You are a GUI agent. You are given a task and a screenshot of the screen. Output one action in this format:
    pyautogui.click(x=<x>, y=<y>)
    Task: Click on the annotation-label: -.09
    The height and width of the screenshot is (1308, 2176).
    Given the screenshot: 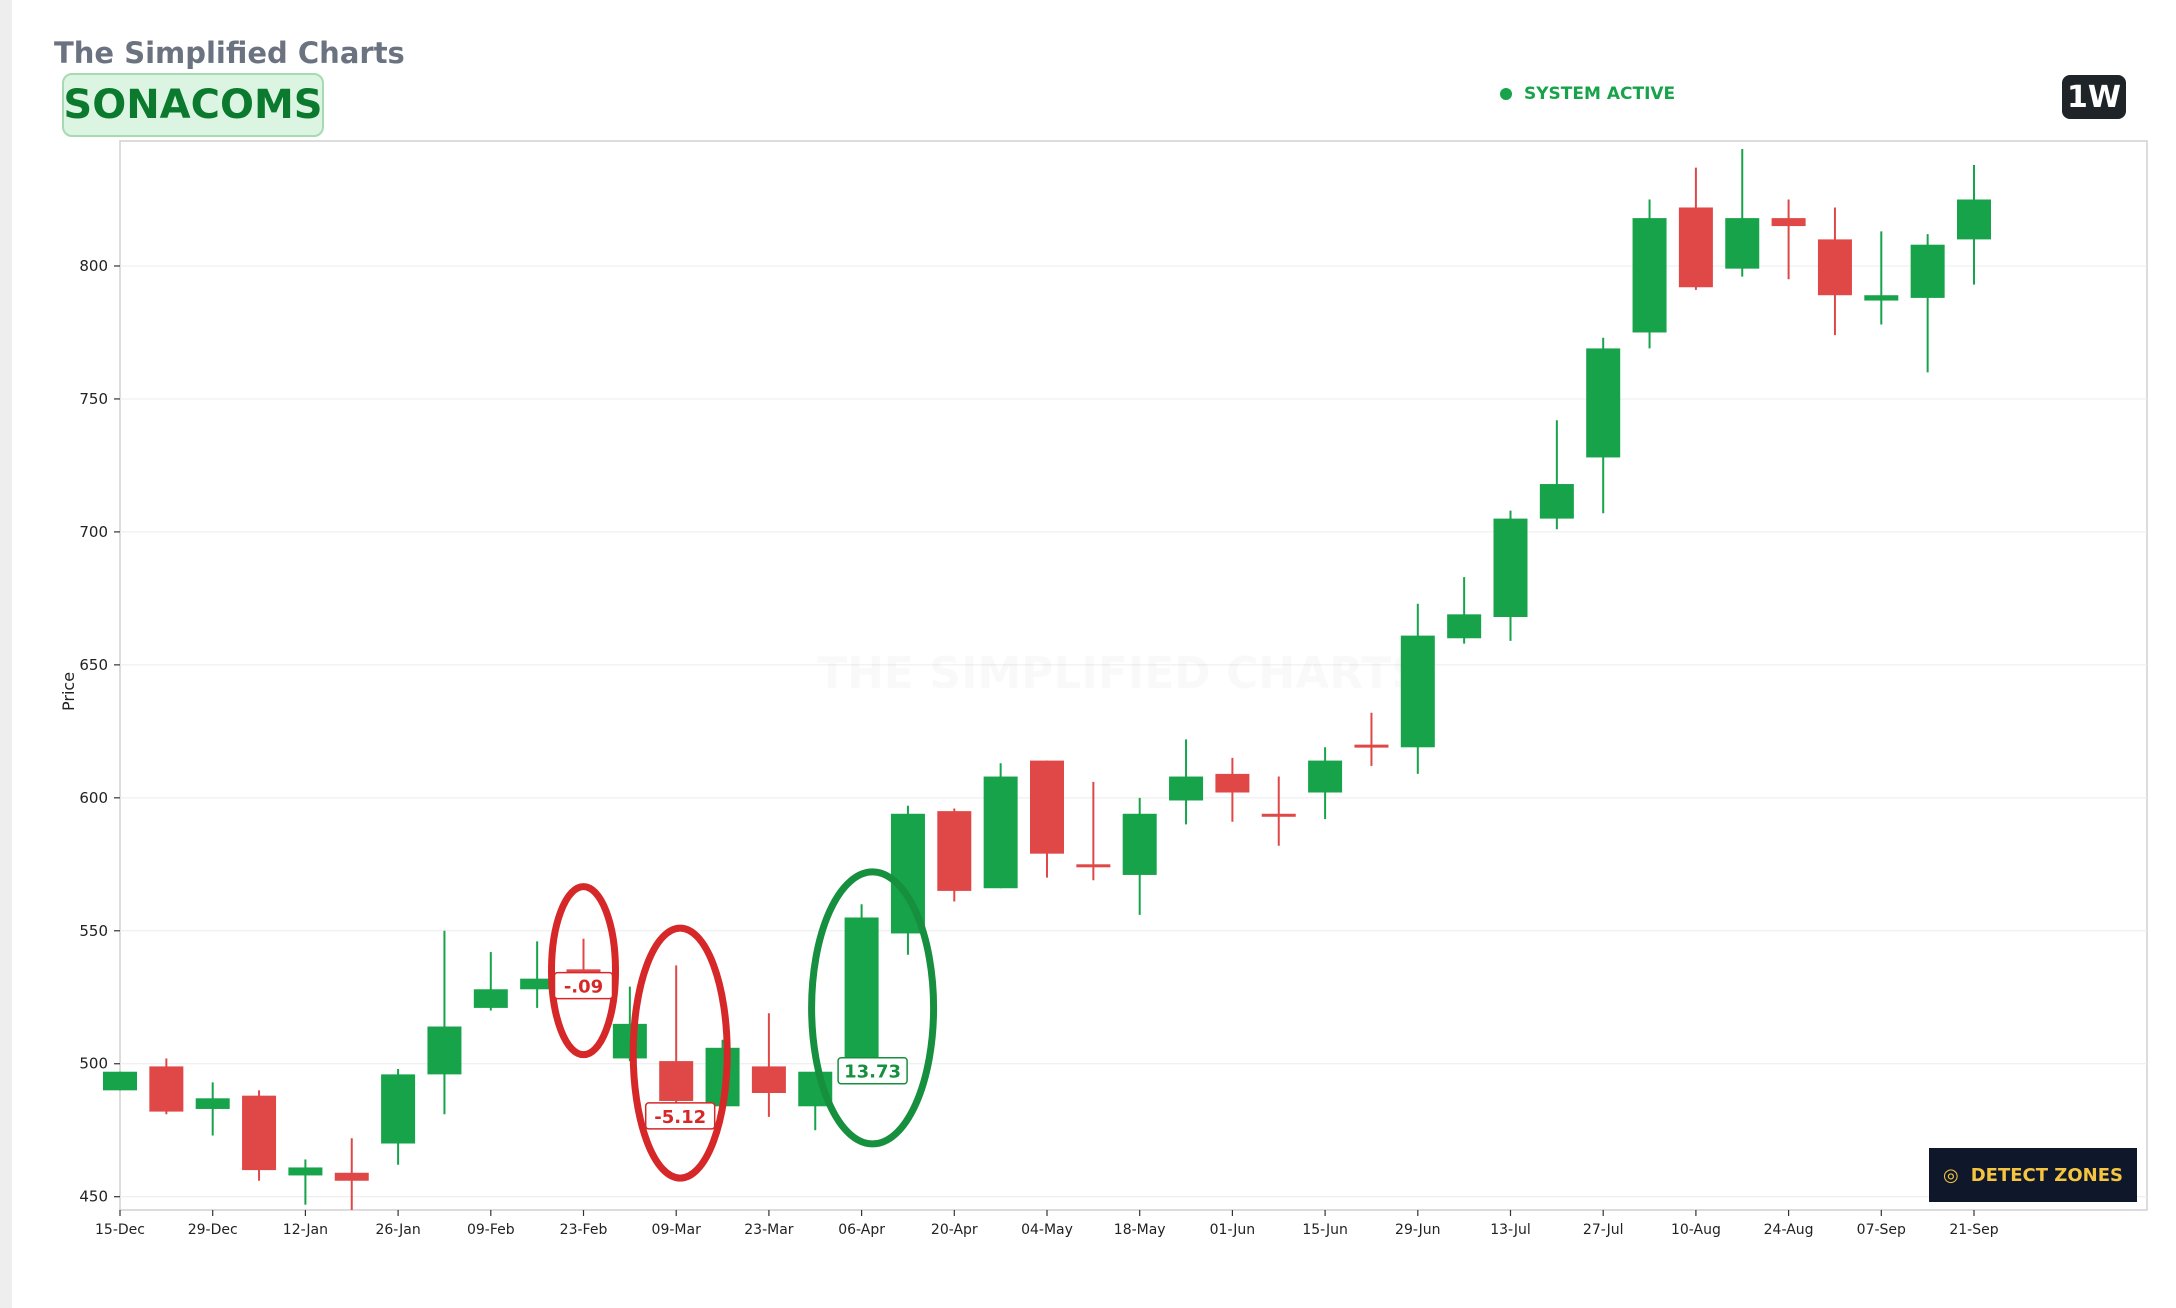 What is the action you would take?
    pyautogui.click(x=583, y=987)
    